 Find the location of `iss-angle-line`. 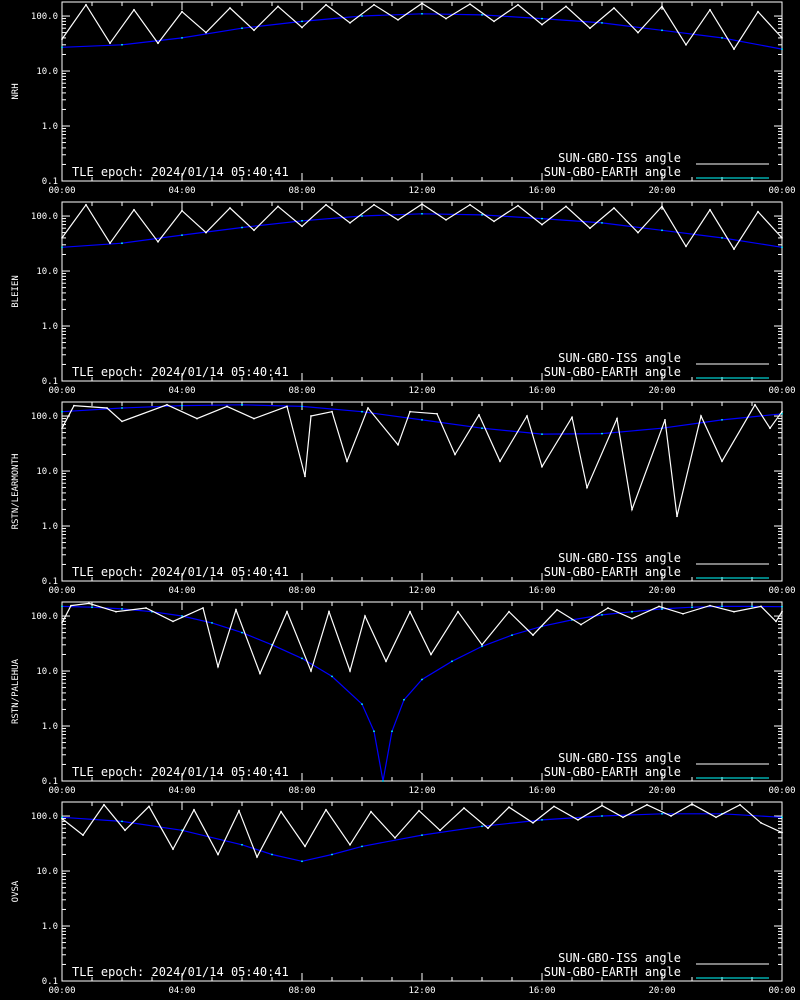

iss-angle-line is located at coordinates (422, 460).